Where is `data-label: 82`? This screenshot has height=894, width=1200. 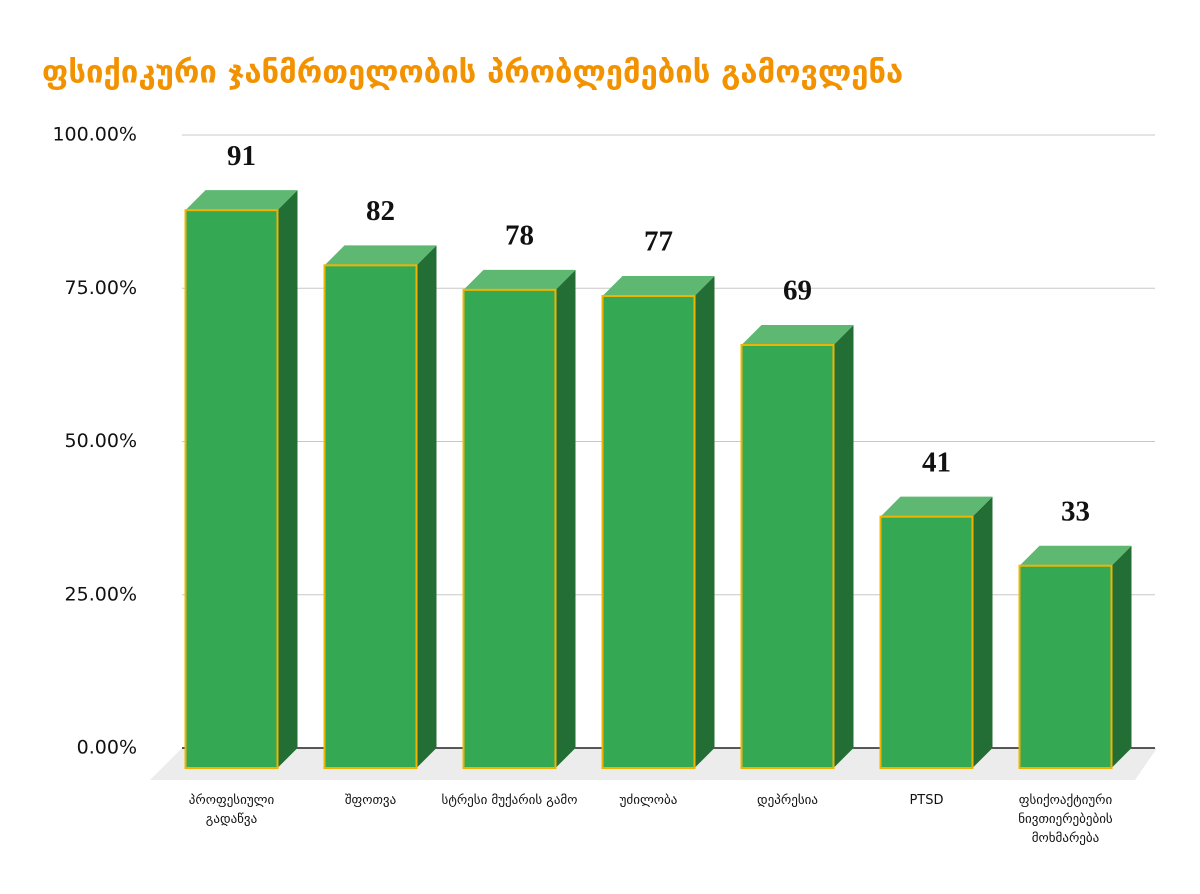
data-label: 82 is located at coordinates (380, 211).